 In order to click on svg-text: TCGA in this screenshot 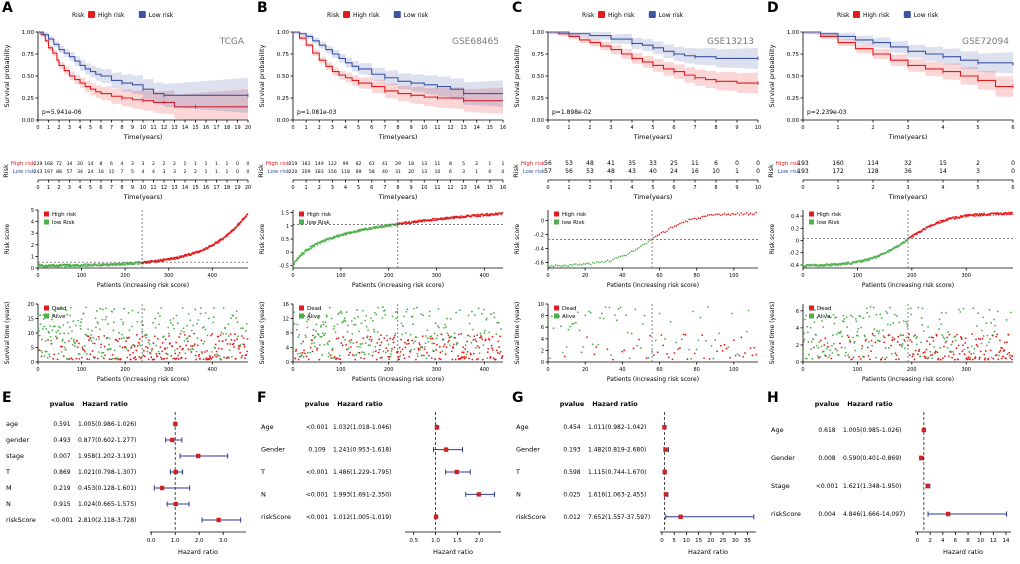, I will do `click(232, 42)`.